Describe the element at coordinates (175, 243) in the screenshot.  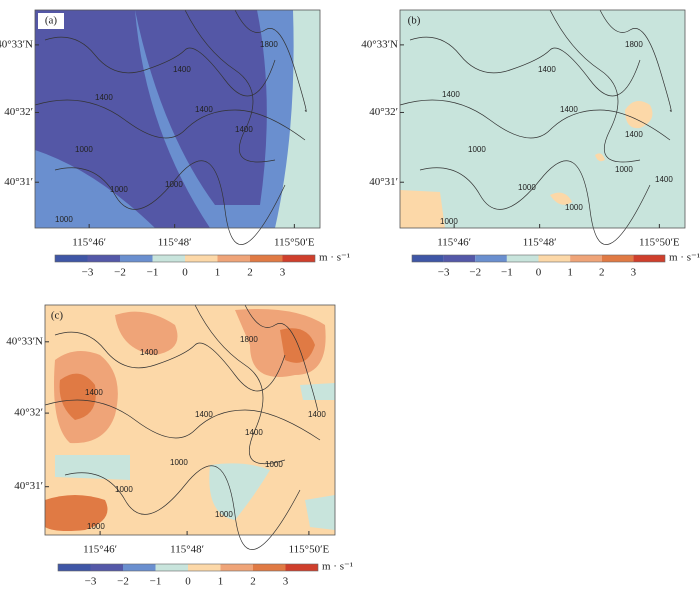
I see `lon-label: 115°48′` at that location.